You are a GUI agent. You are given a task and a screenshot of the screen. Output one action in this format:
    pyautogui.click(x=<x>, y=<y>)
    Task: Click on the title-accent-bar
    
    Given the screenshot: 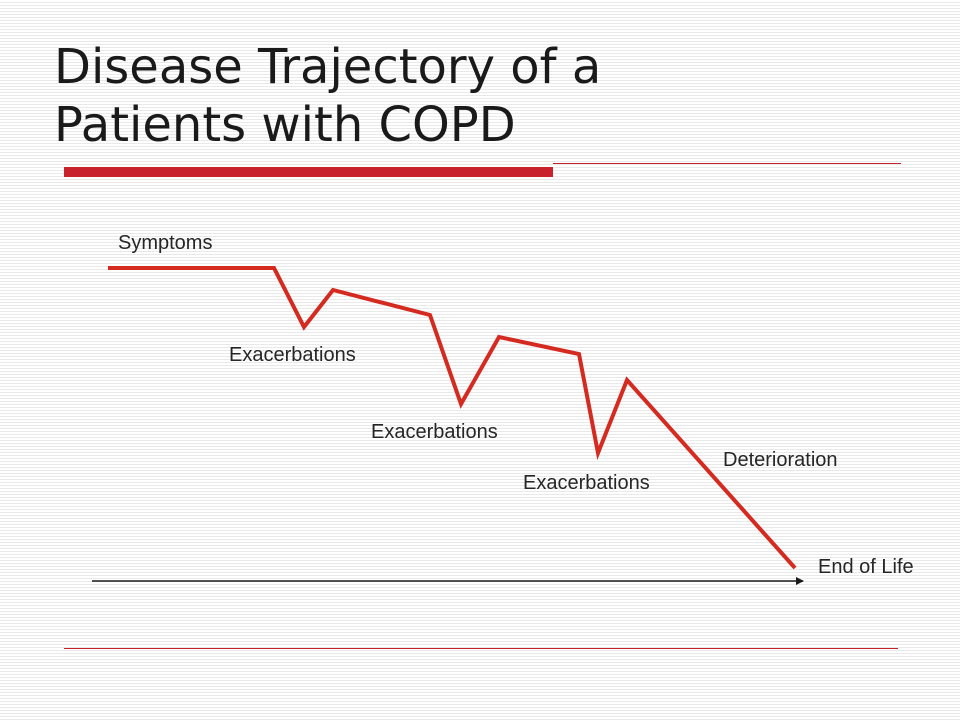 What is the action you would take?
    pyautogui.click(x=308, y=172)
    